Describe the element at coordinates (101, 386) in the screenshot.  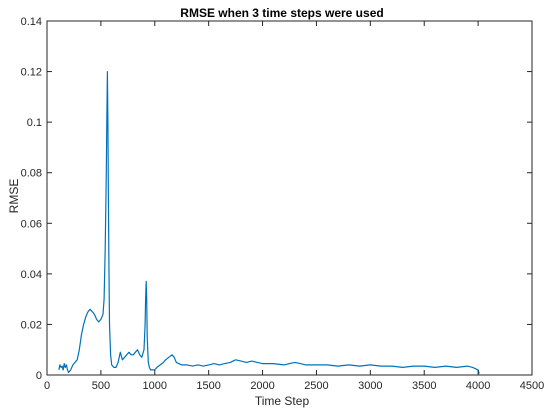
I see `x-tick-label: 500` at that location.